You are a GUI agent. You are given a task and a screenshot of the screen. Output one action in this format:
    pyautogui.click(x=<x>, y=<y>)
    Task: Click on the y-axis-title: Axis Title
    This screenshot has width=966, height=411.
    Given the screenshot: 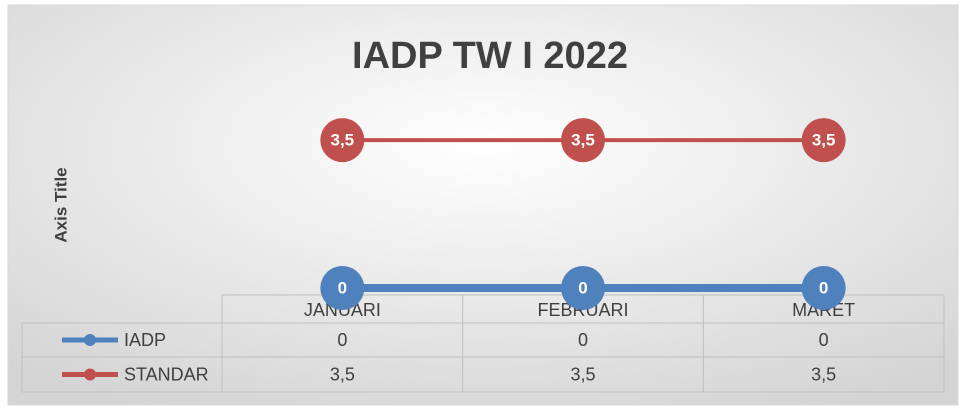 What is the action you would take?
    pyautogui.click(x=60, y=204)
    